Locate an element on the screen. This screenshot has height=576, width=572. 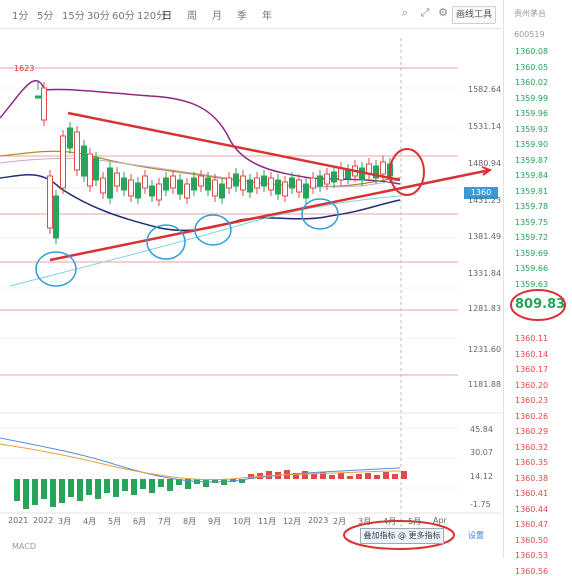
timeframe-tab: 60分 is located at coordinates (123, 16).